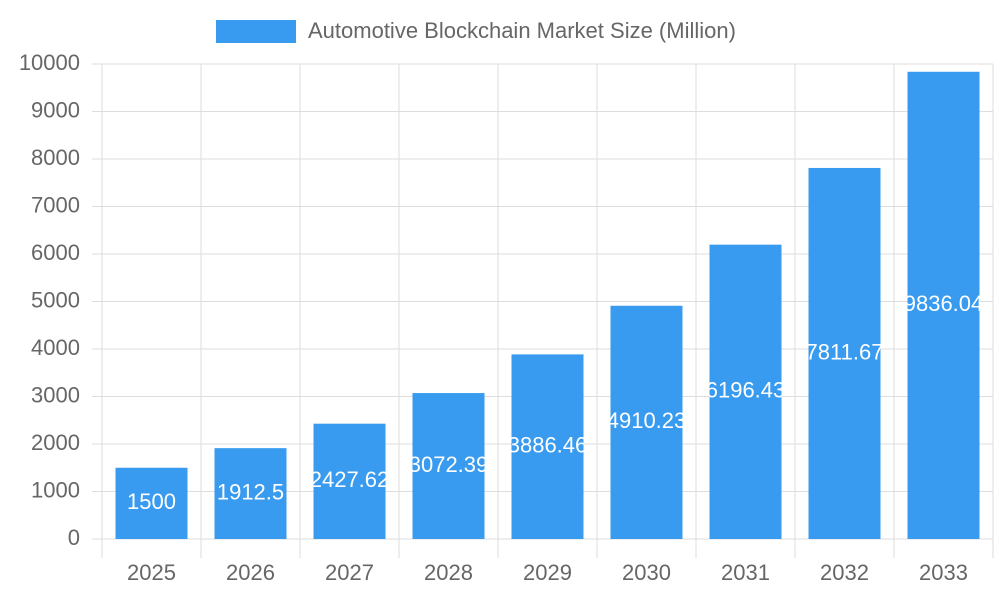  I want to click on x-tick-label: 2025, so click(151, 572).